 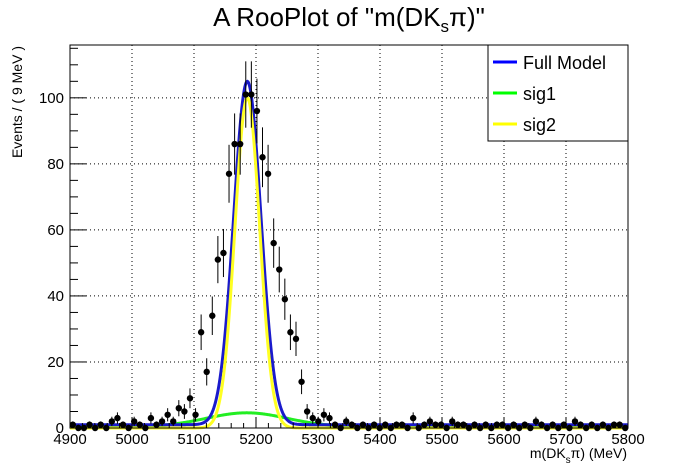 What do you see at coordinates (17, 102) in the screenshot?
I see `y-axis-label: Events / ( 9 MeV )` at bounding box center [17, 102].